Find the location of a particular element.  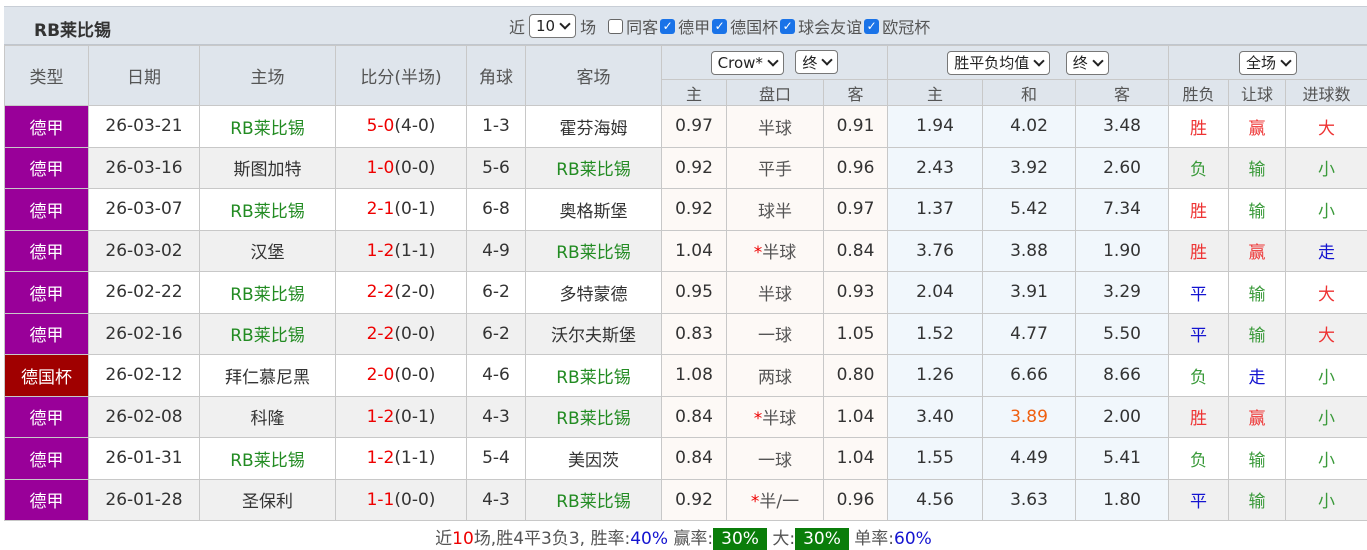

home-team: 斯图加特 is located at coordinates (267, 167).